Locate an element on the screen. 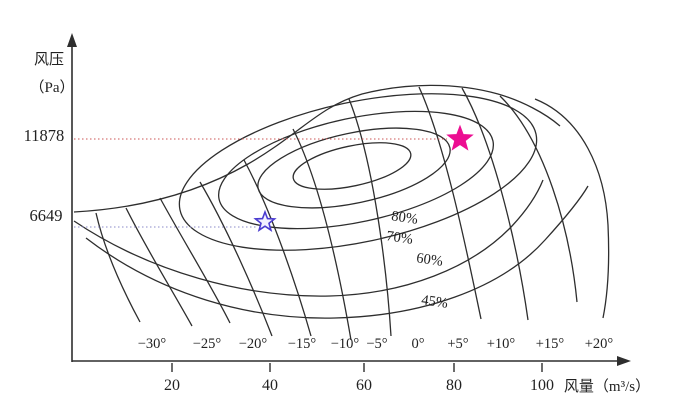  design-point-star is located at coordinates (460, 137).